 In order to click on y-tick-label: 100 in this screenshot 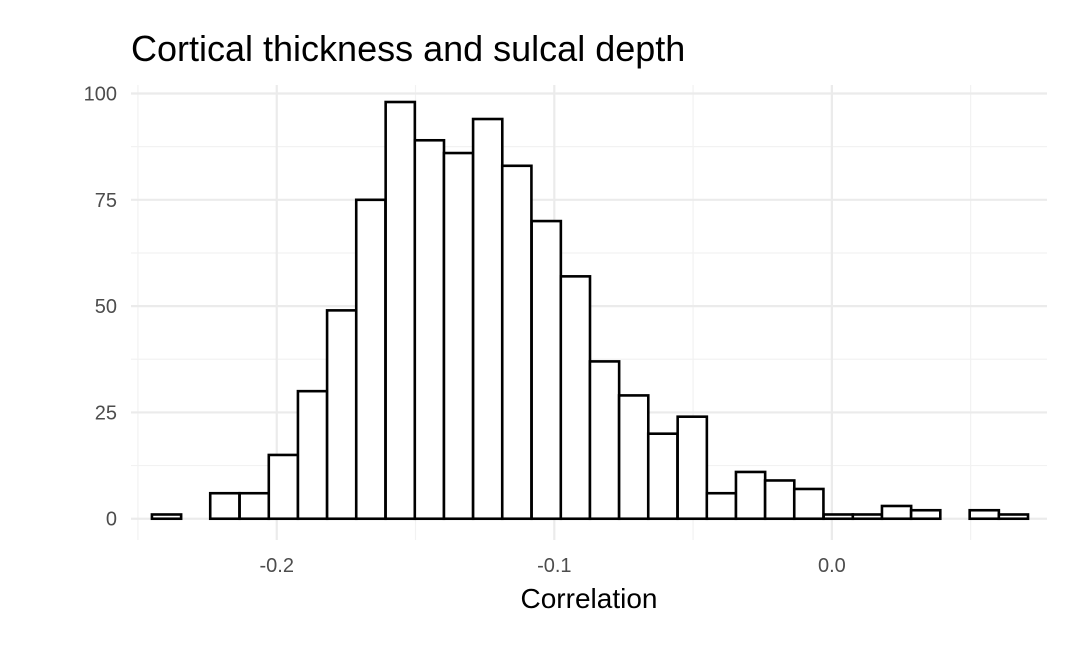, I will do `click(100, 95)`.